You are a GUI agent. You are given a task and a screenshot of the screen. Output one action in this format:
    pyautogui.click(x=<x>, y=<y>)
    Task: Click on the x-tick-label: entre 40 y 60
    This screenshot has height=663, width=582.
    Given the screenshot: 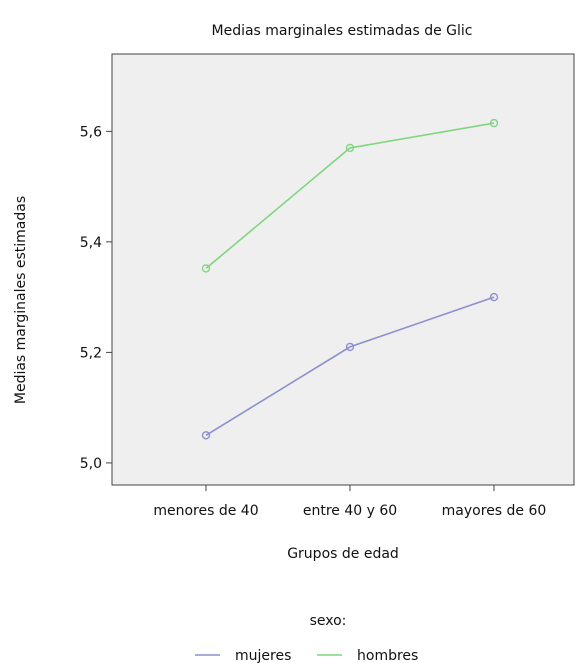 What is the action you would take?
    pyautogui.click(x=350, y=511)
    